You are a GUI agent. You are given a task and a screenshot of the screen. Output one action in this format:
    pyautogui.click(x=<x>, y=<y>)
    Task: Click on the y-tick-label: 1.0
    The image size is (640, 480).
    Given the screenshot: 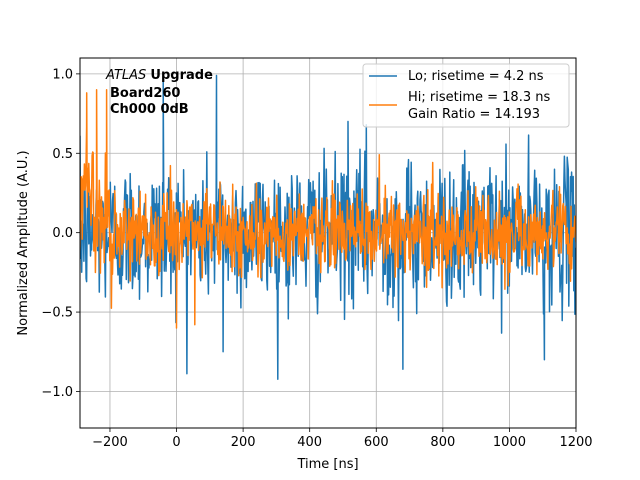 What is the action you would take?
    pyautogui.click(x=62, y=74)
    